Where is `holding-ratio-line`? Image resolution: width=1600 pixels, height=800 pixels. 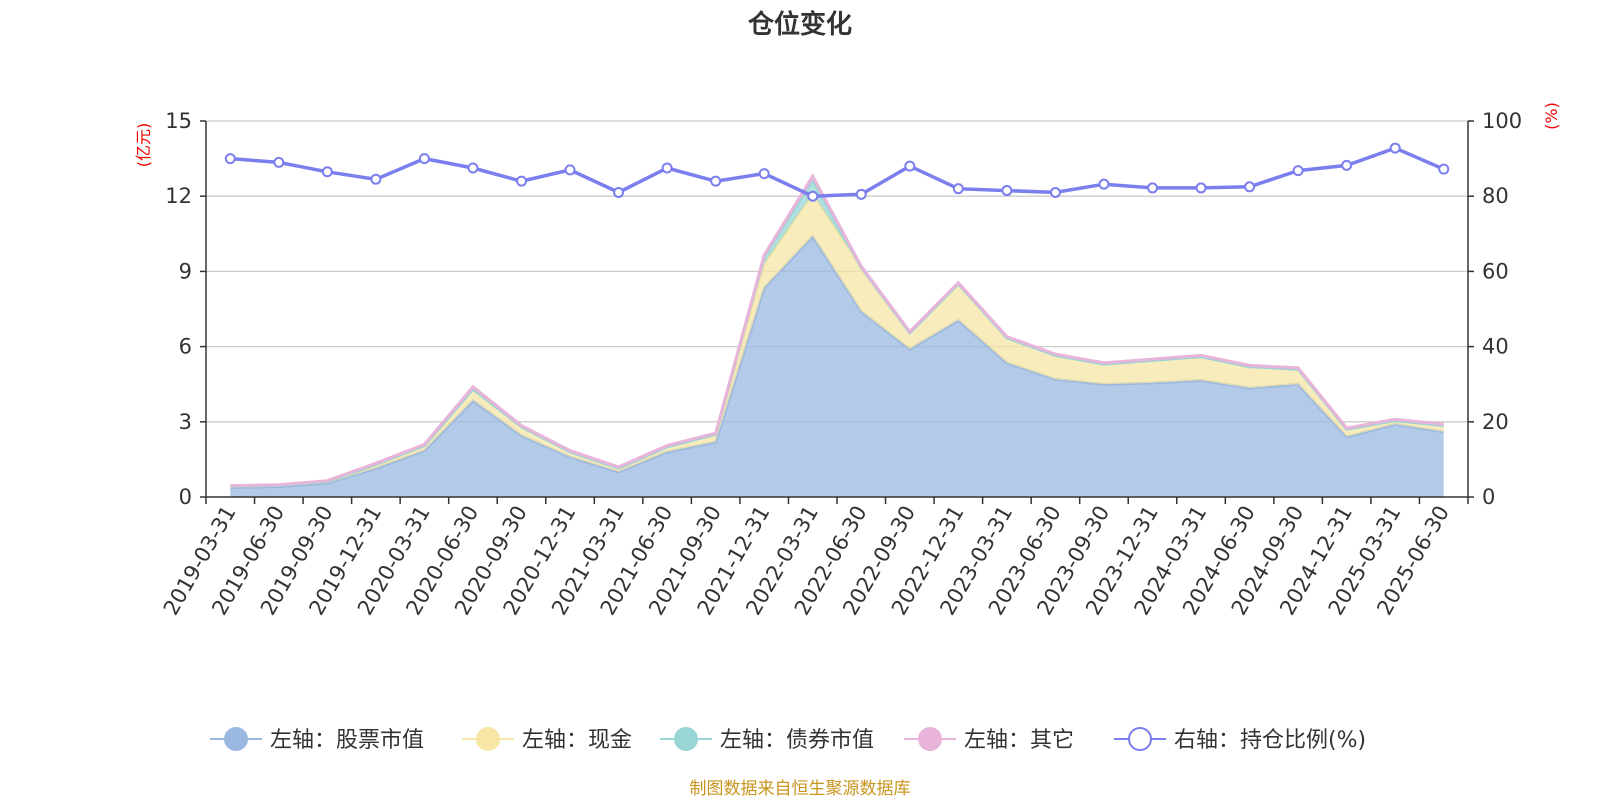 holding-ratio-line is located at coordinates (837, 172).